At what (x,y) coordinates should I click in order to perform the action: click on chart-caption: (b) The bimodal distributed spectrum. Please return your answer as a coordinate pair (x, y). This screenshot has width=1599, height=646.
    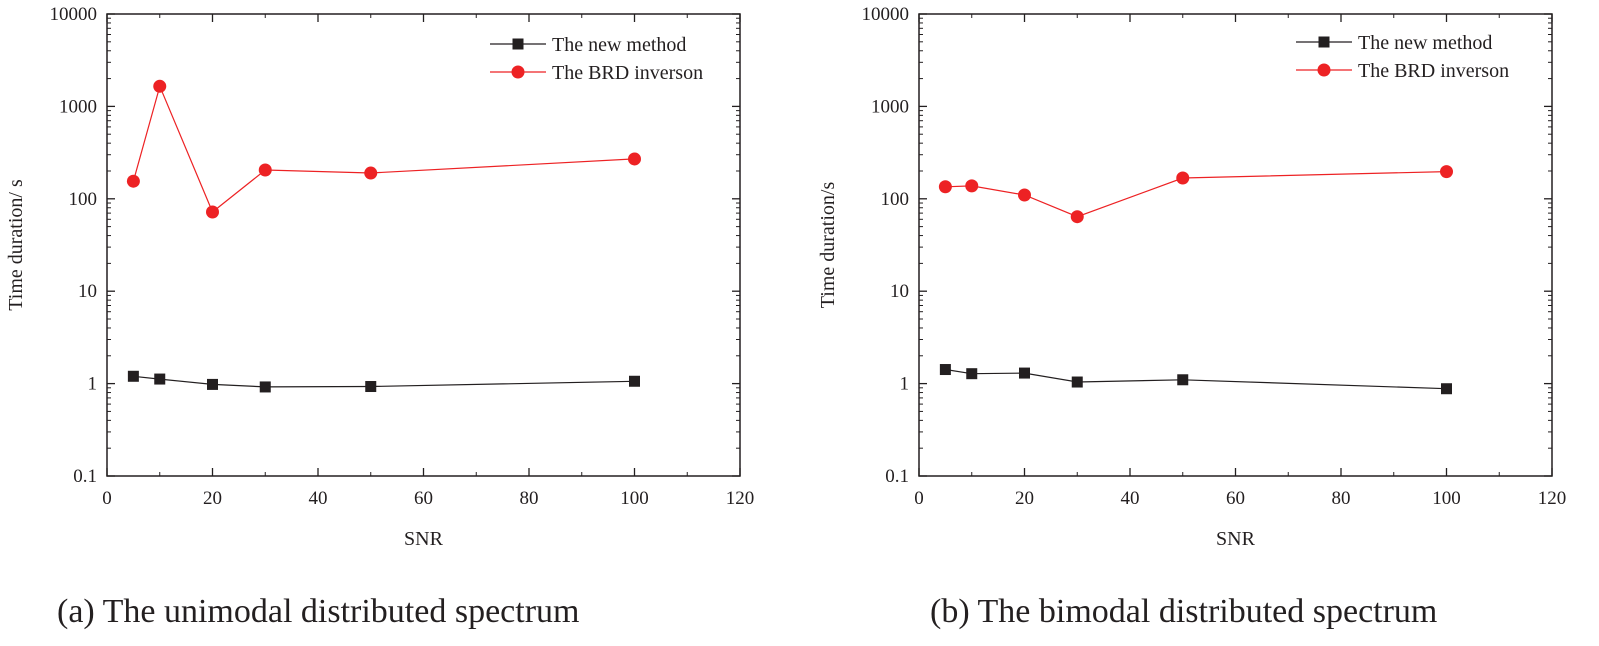
    Looking at the image, I should click on (1183, 611).